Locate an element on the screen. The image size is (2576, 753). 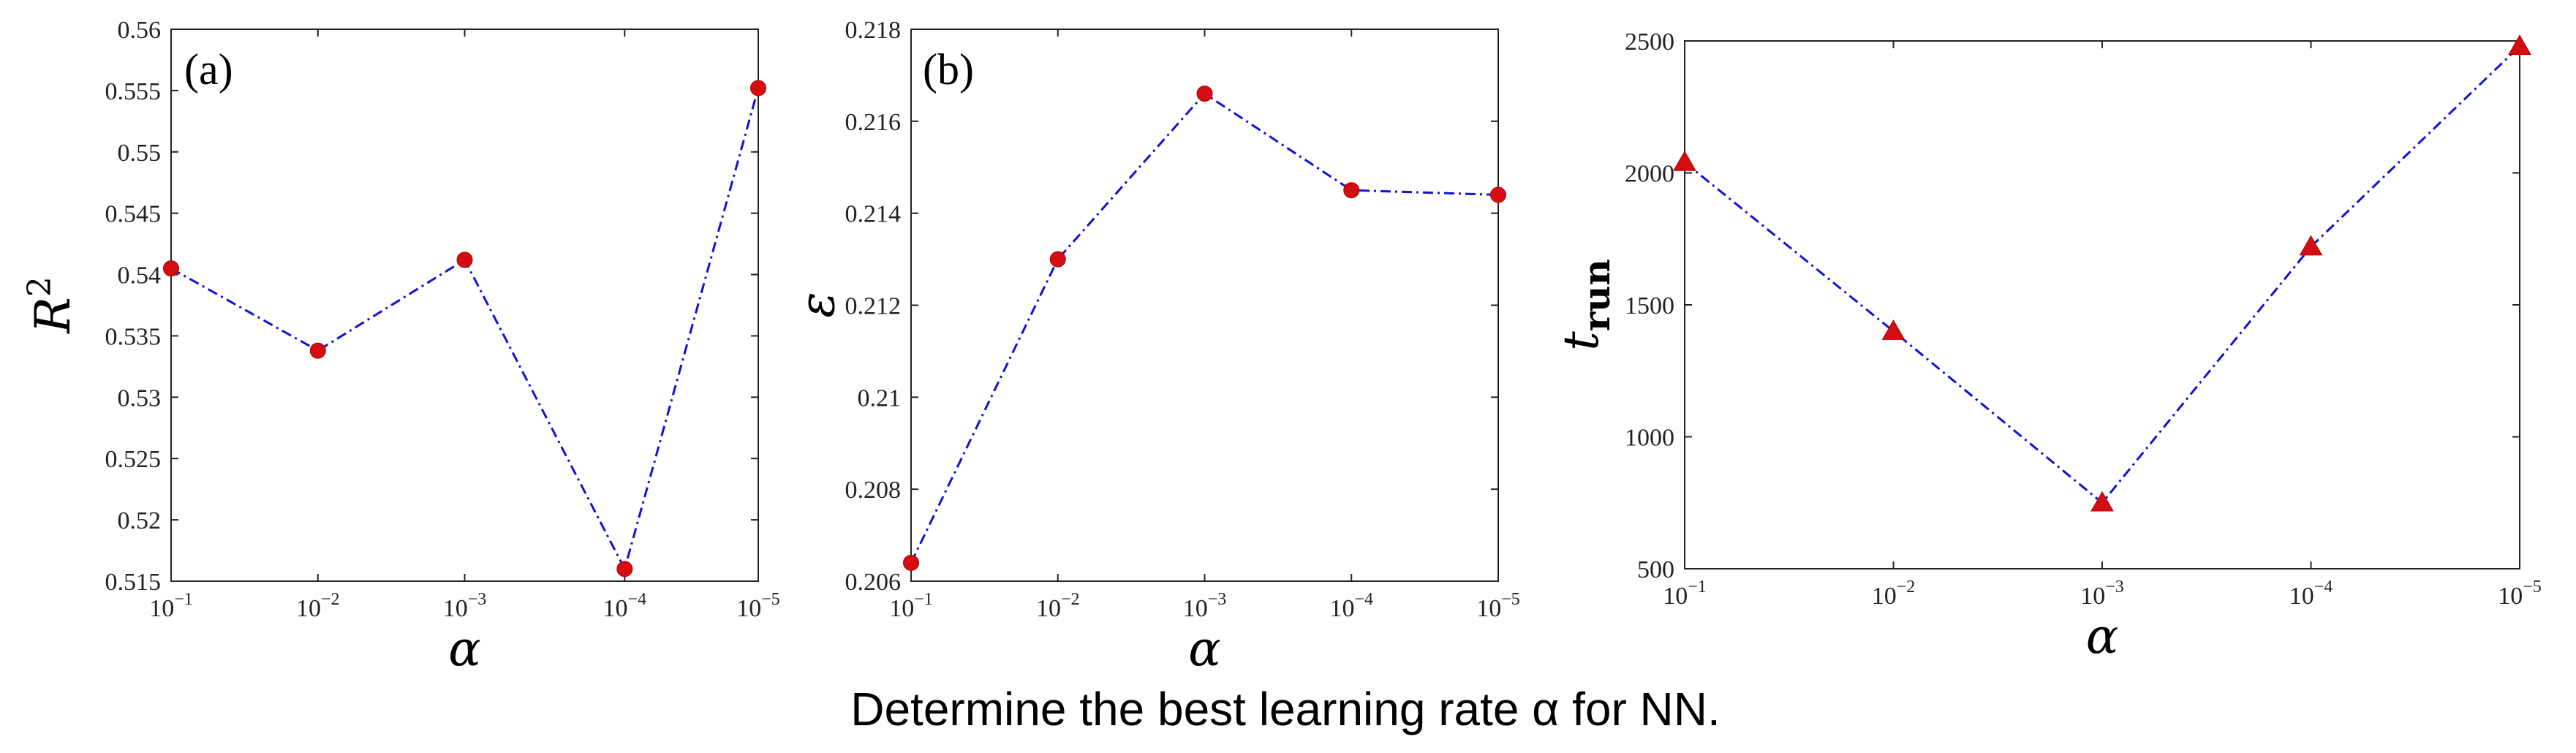
y-axis-label: R2 is located at coordinates (51, 305).